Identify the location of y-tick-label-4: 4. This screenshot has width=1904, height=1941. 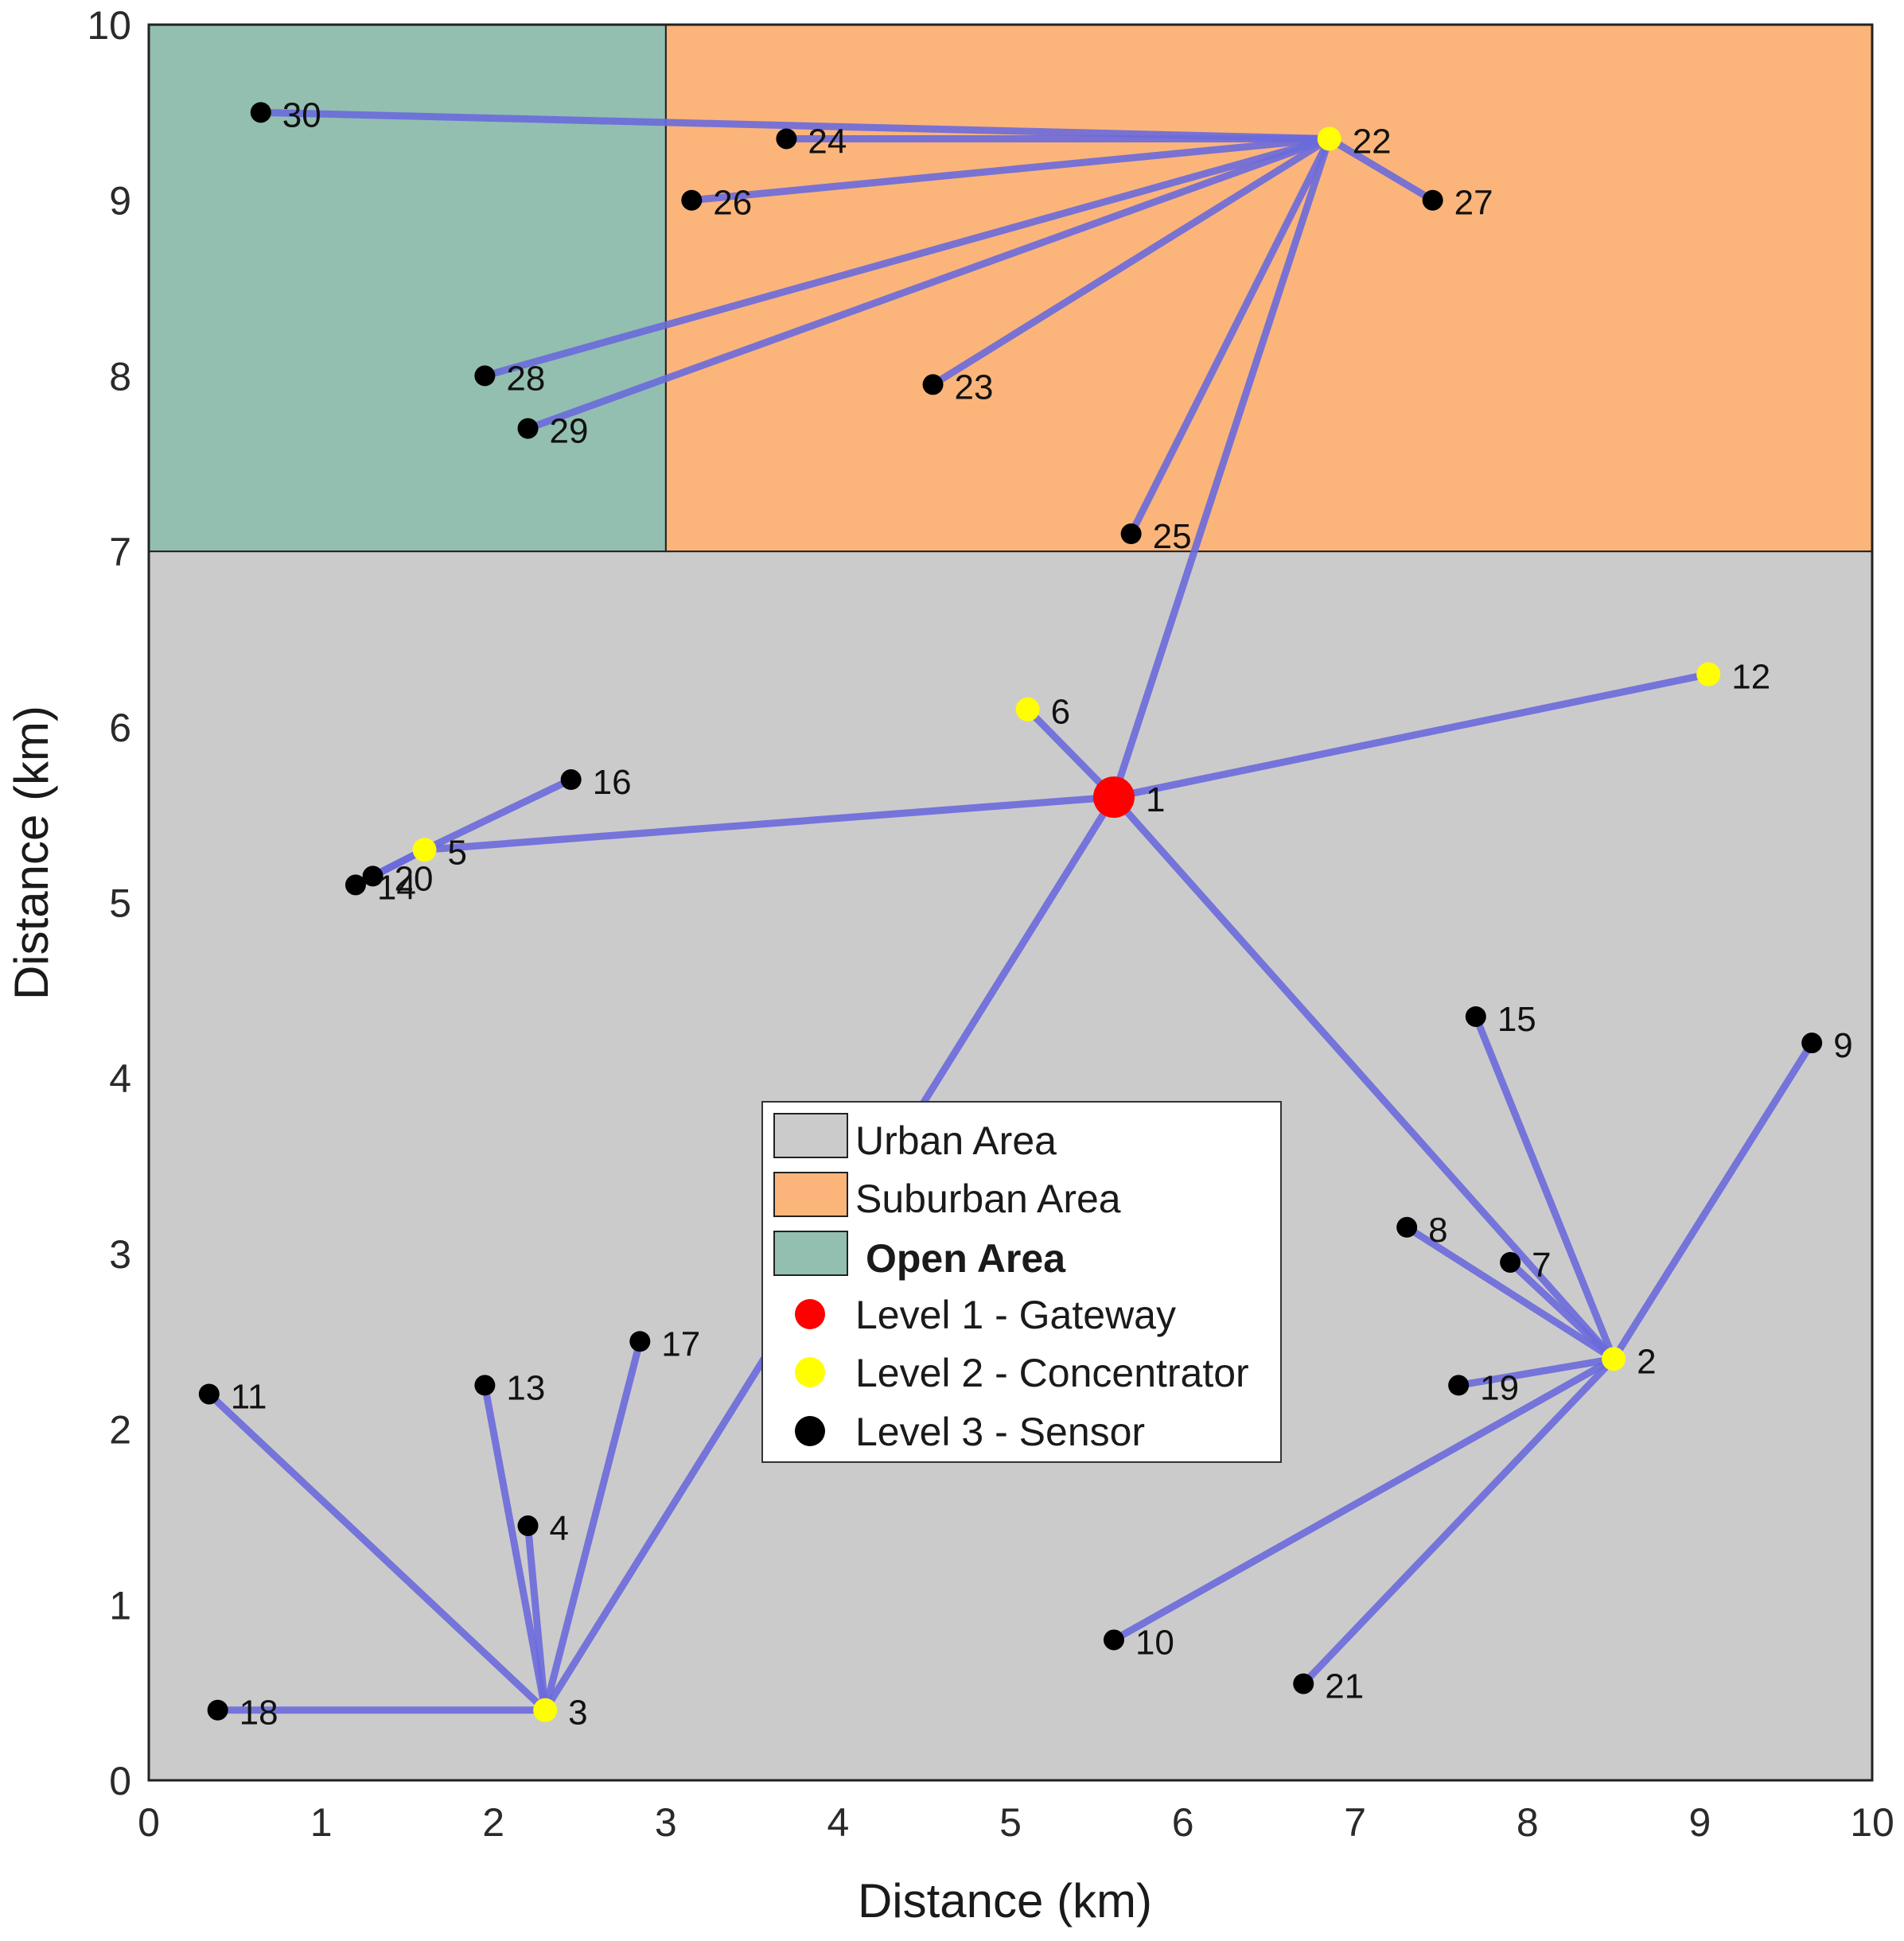
(120, 1078).